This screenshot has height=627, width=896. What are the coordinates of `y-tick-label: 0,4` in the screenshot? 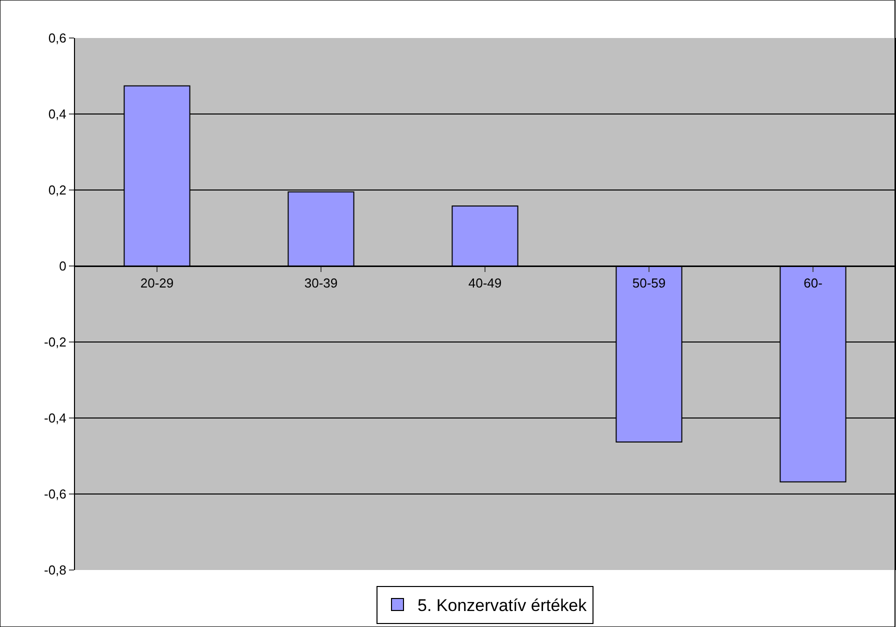 It's located at (57, 114).